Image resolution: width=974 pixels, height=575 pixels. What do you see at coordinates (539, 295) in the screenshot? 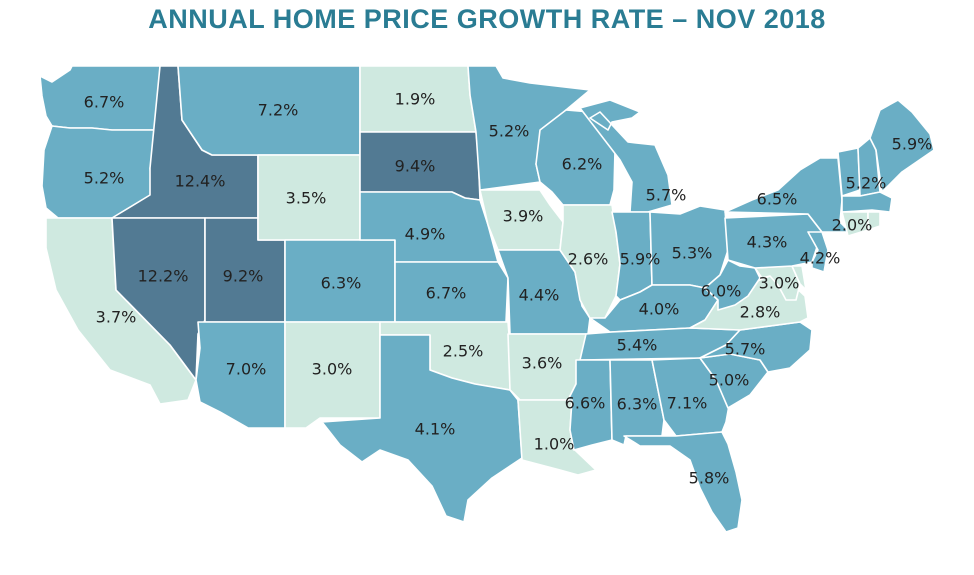
I see `label-mo: 4.4%` at bounding box center [539, 295].